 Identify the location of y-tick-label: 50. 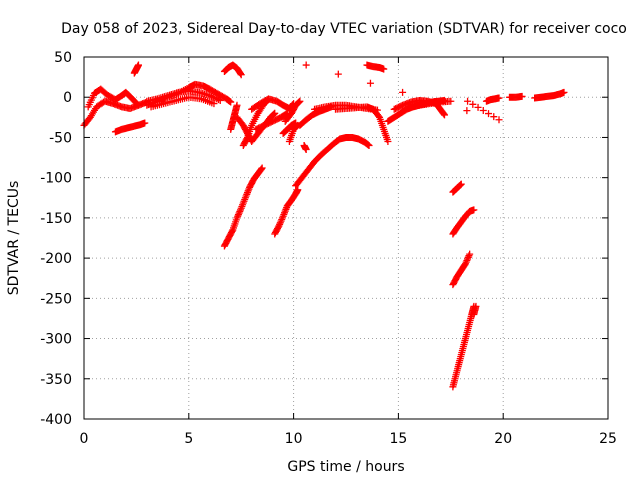
(63, 58).